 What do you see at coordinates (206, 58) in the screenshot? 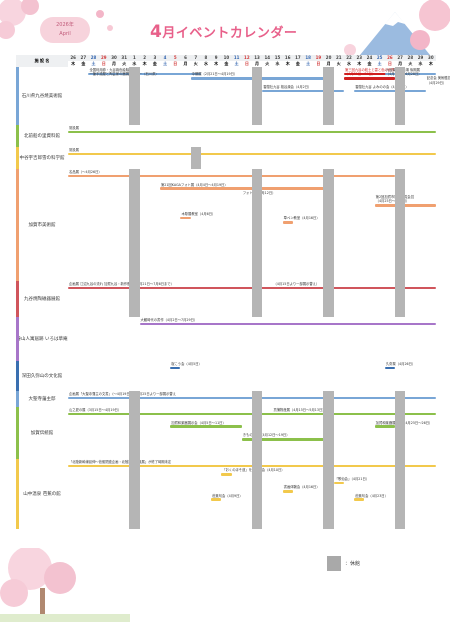
I see `date-header-cell: 8` at bounding box center [206, 58].